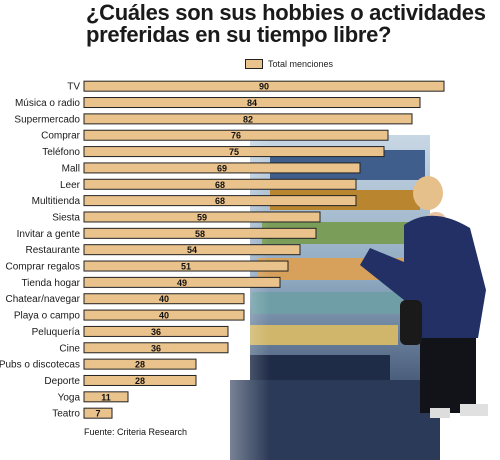 The width and height of the screenshot is (500, 460). I want to click on category-label: Supermercado, so click(47, 119).